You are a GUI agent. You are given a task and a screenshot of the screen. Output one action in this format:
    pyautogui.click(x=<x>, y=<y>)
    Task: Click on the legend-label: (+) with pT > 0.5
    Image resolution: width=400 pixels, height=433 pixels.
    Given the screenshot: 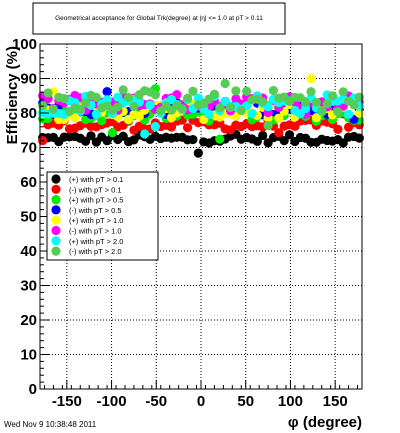 What is the action you would take?
    pyautogui.click(x=96, y=200)
    